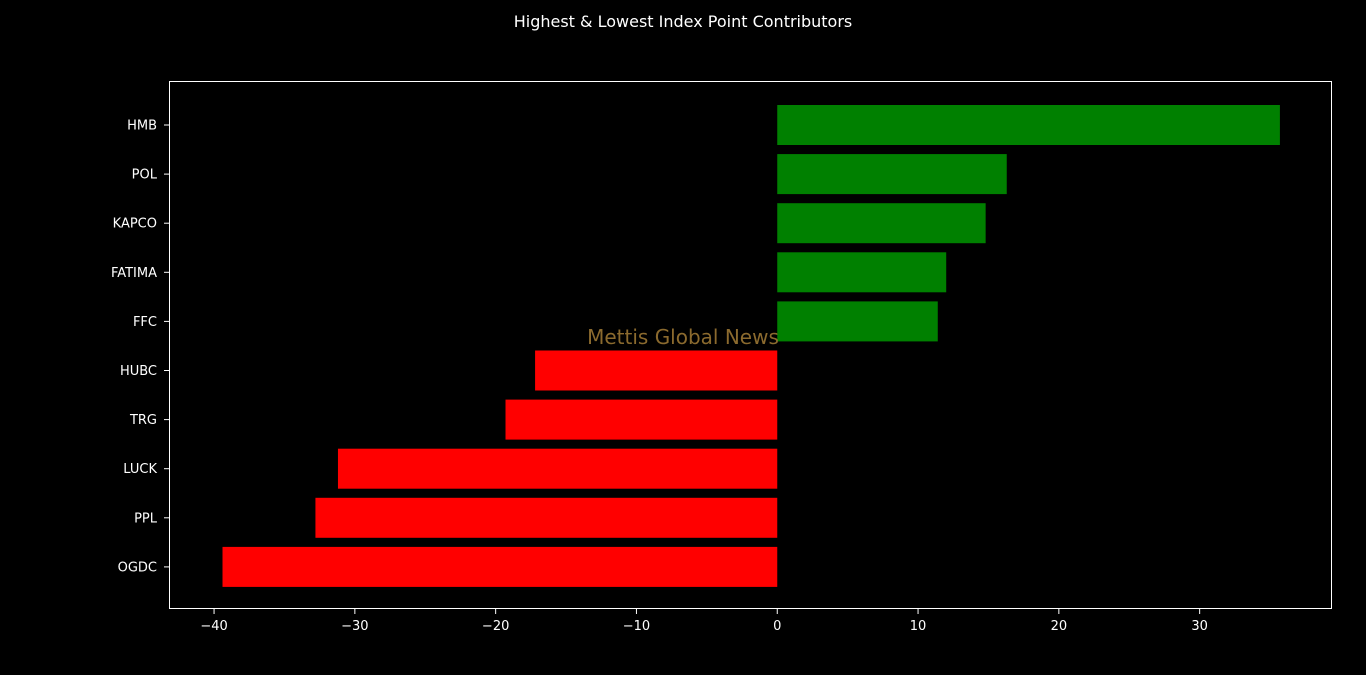 Image resolution: width=1366 pixels, height=675 pixels. What do you see at coordinates (143, 420) in the screenshot?
I see `y-tick-label: TRG` at bounding box center [143, 420].